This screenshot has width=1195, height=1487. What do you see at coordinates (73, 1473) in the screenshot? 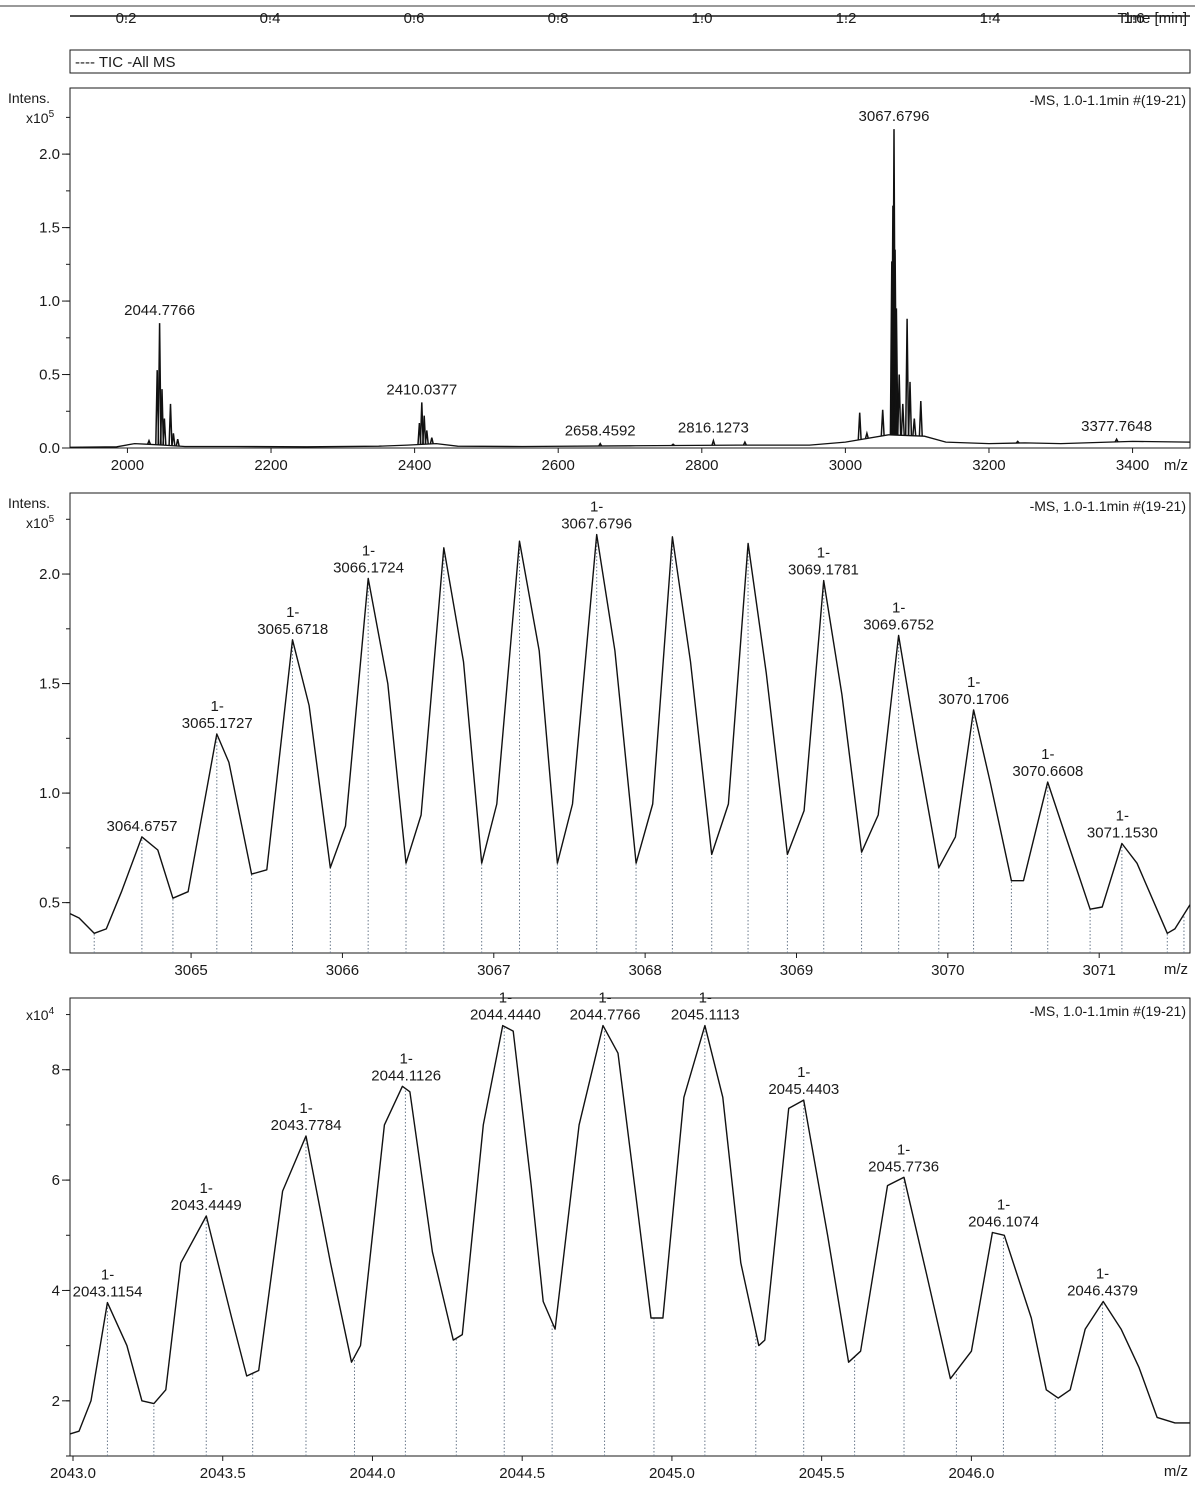
I see `x-tick-label: 2043.0` at bounding box center [73, 1473].